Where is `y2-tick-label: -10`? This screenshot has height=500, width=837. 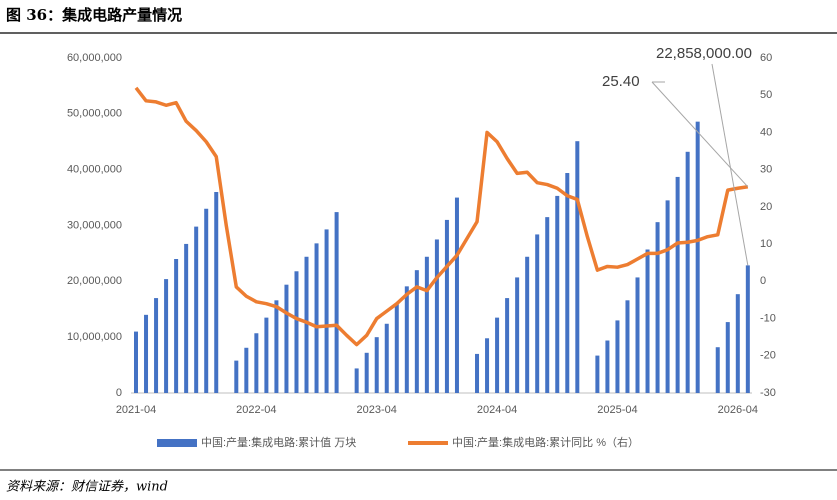
y2-tick-label: -10 is located at coordinates (768, 318).